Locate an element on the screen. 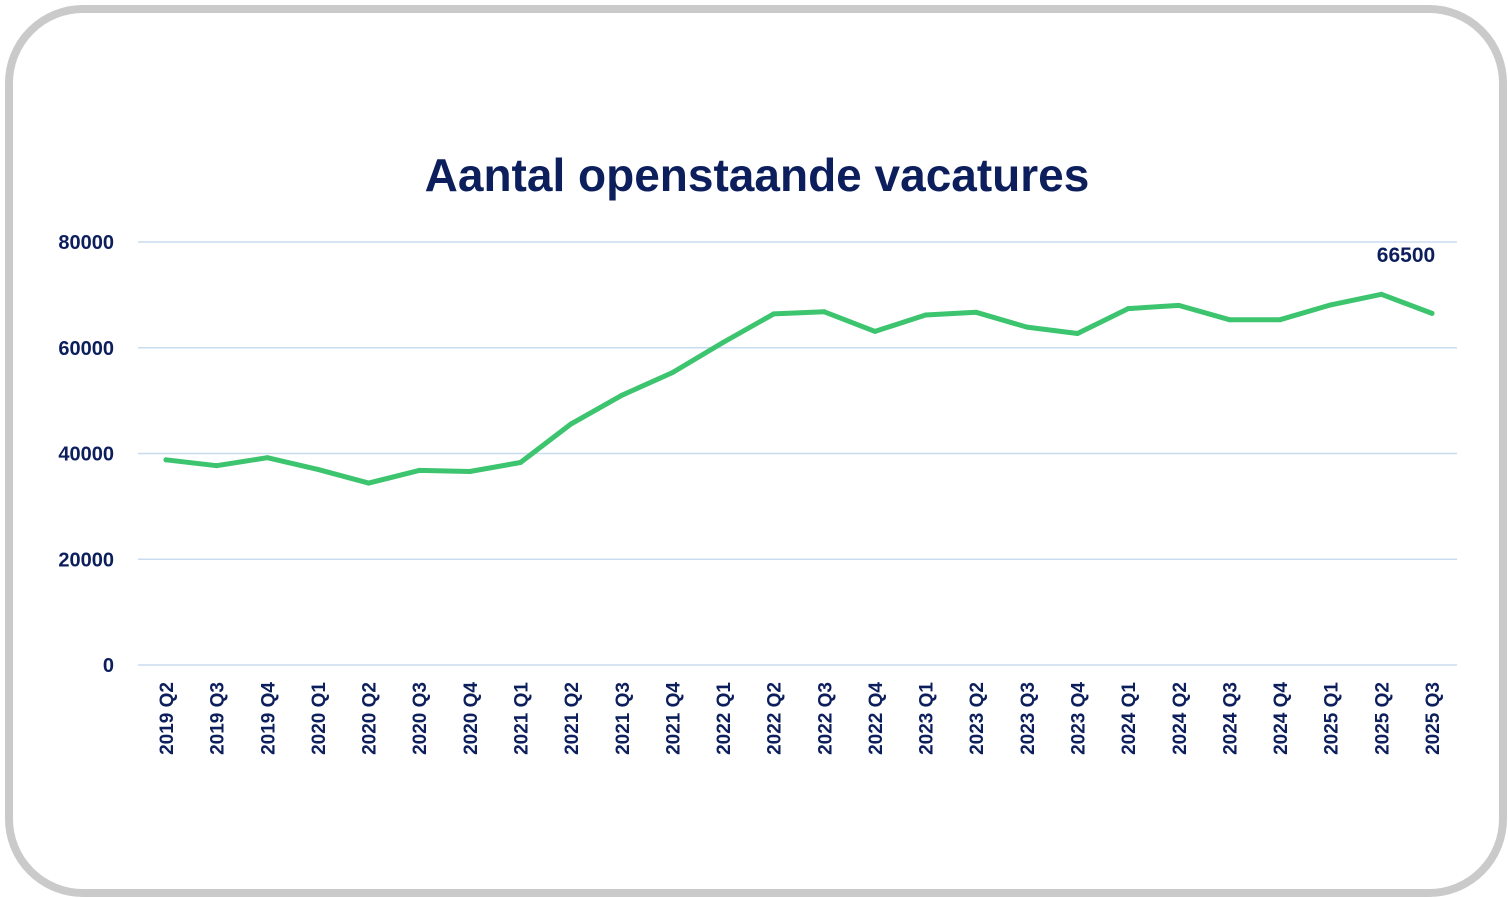 The height and width of the screenshot is (898, 1508). x-tick-label: 2020 Q1 is located at coordinates (319, 718).